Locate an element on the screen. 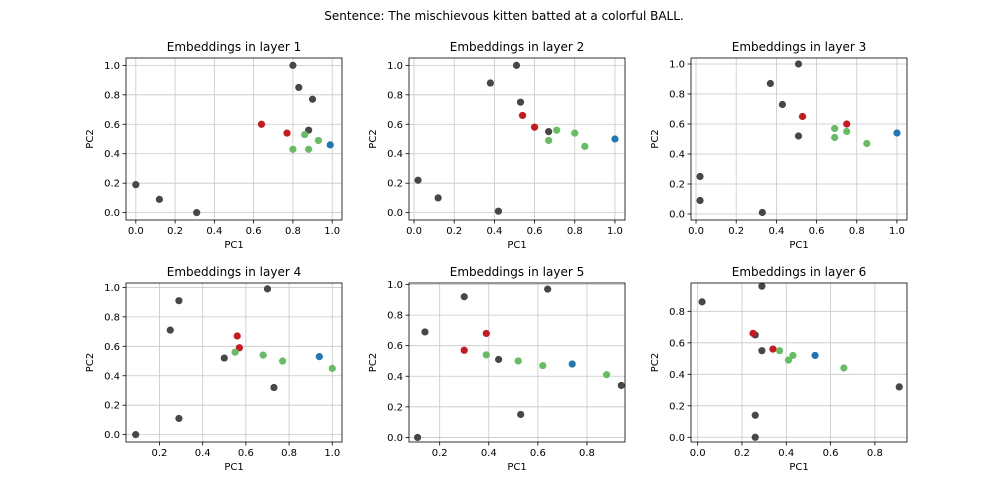 This screenshot has width=1008, height=504. panel-title: Embeddings in layer 3 is located at coordinates (799, 47).